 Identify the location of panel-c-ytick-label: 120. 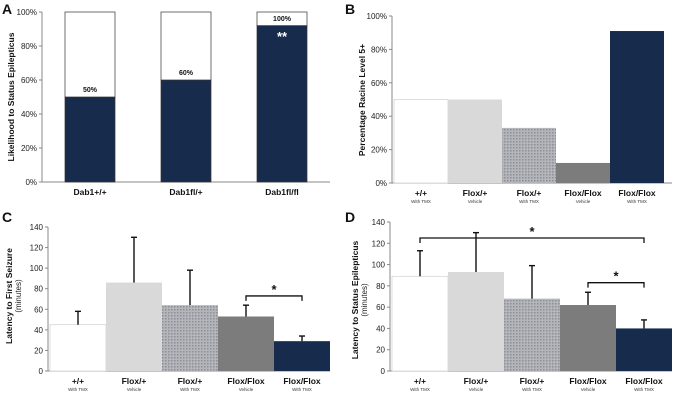
(37, 248).